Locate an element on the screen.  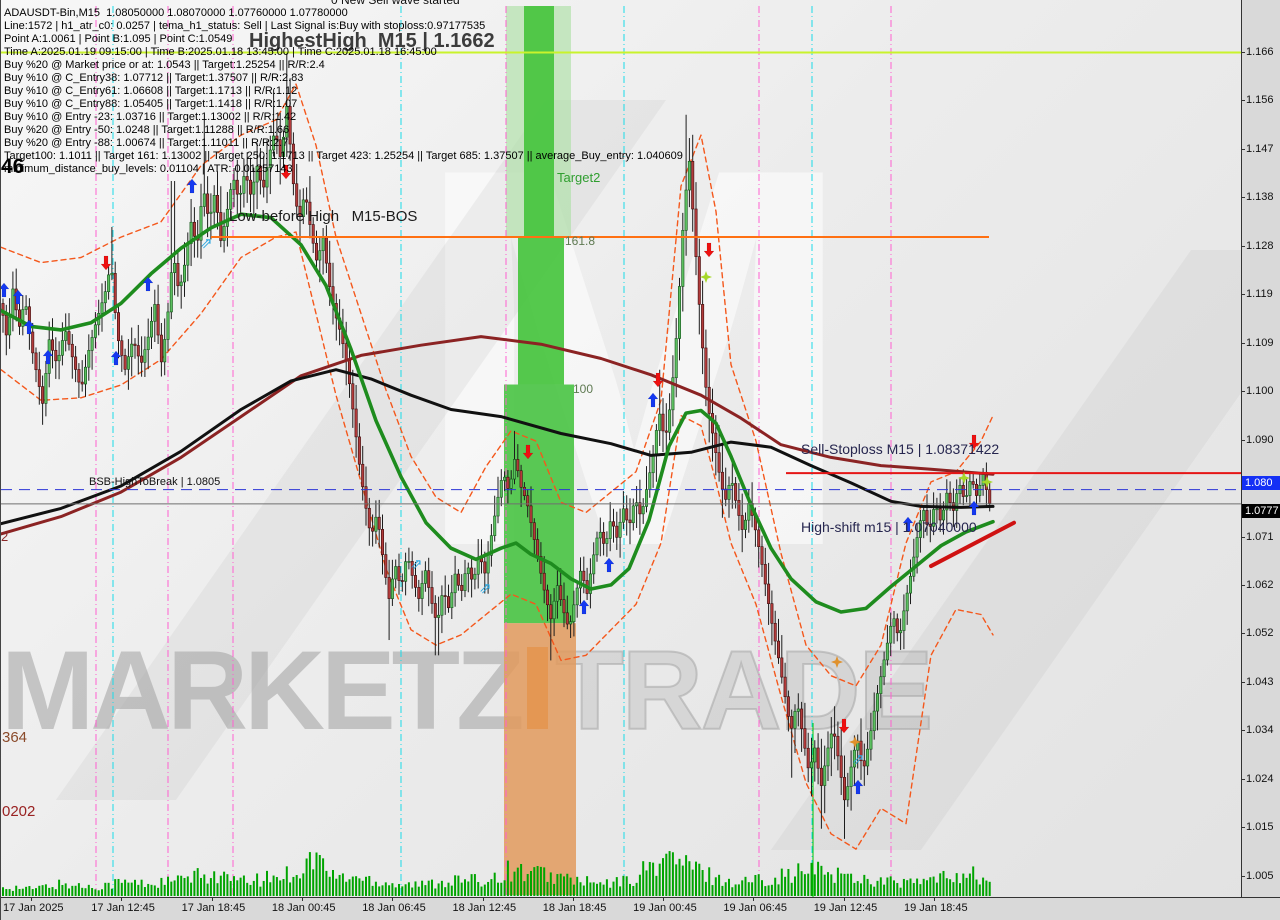
time-label: 19 Jan 18:45 is located at coordinates (936, 908).